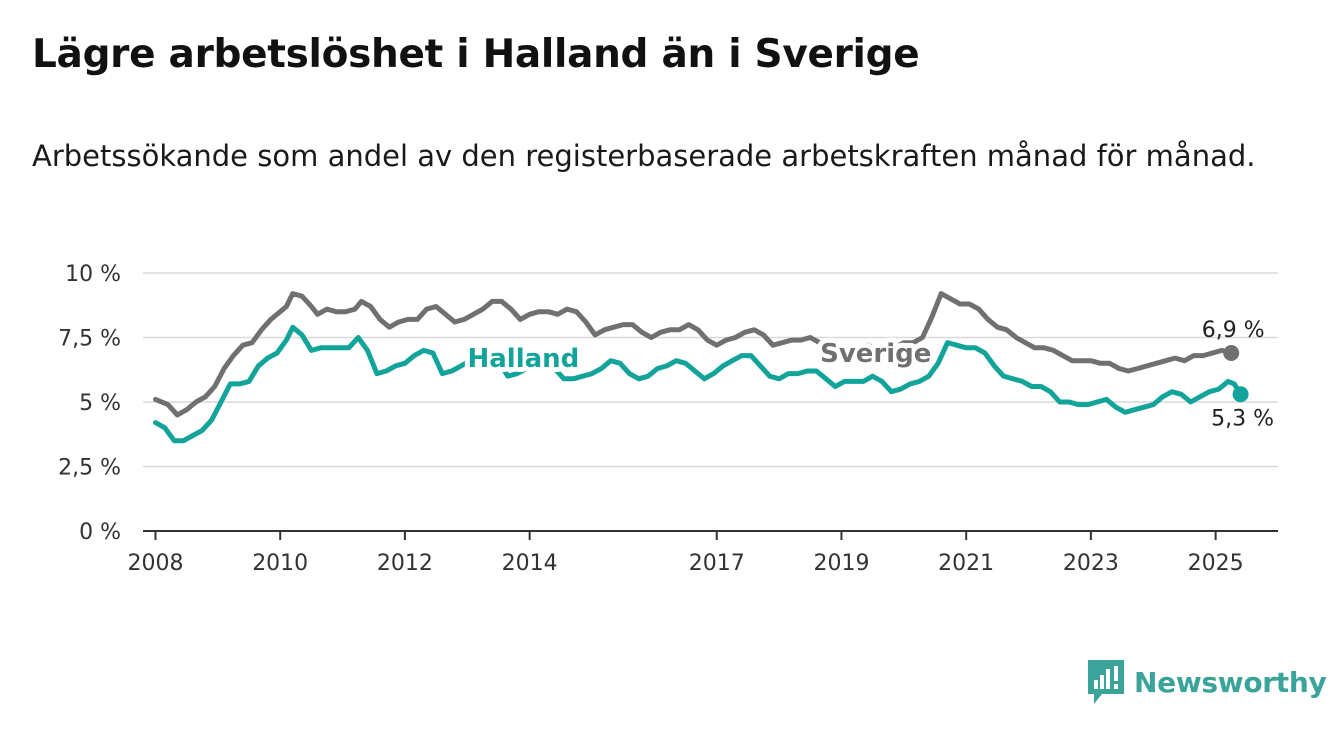 Image resolution: width=1340 pixels, height=734 pixels. I want to click on series-line-sverige, so click(693, 354).